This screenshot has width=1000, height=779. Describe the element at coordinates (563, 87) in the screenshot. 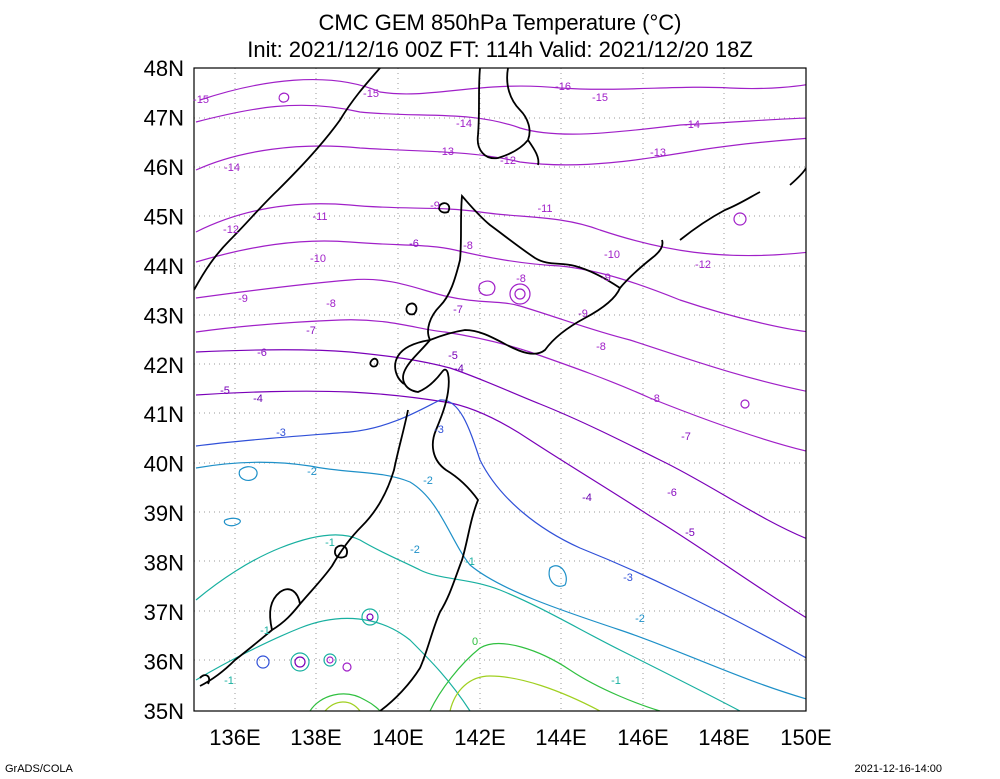

I see `contour-value-label: -16` at that location.